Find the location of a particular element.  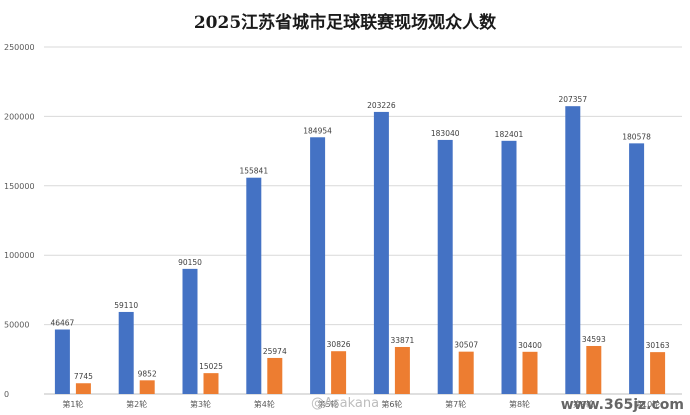

data-label: 7745 is located at coordinates (83, 376).